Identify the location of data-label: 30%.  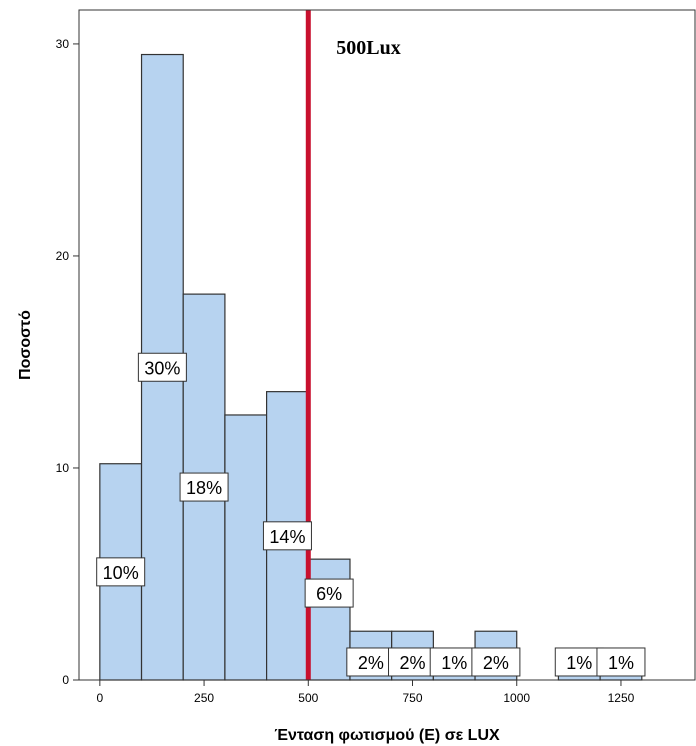
(162, 367).